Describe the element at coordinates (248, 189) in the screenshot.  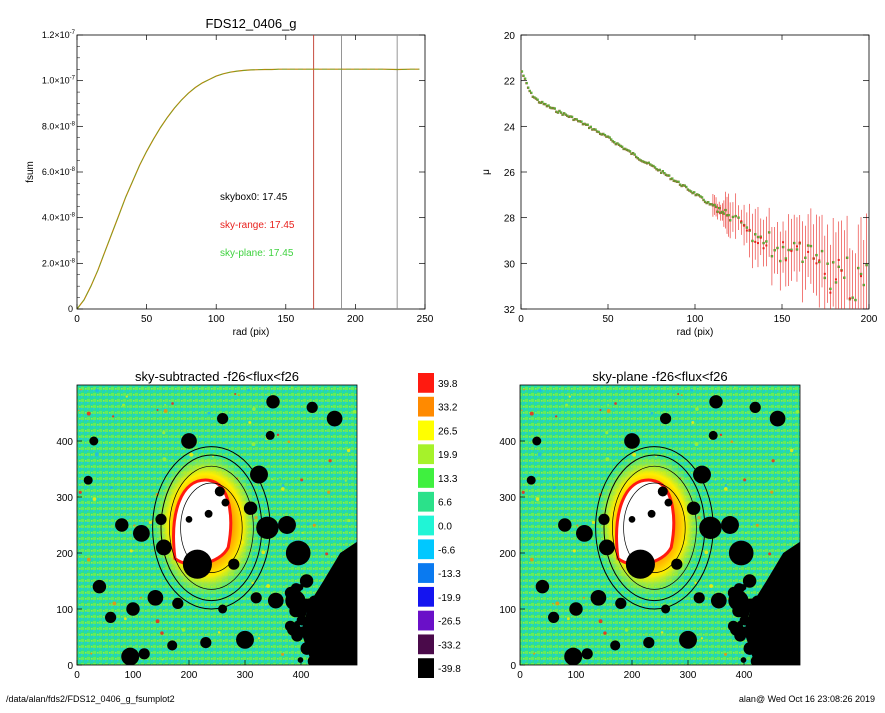
I see `fsum-series` at that location.